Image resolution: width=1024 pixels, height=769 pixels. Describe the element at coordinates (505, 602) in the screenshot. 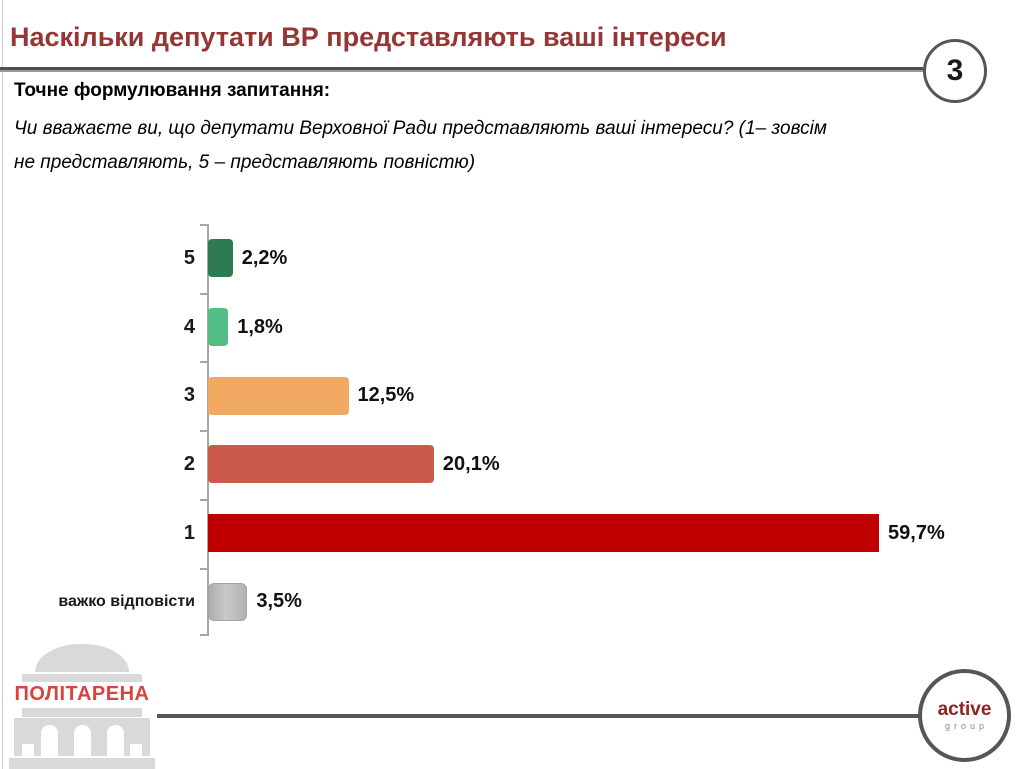

I see `chart-row: важко відповісти 3,5%` at that location.